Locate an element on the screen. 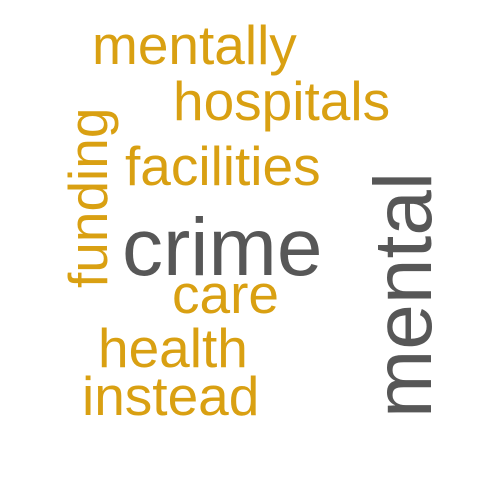 The width and height of the screenshot is (480, 480). word-instead: instead is located at coordinates (170, 396).